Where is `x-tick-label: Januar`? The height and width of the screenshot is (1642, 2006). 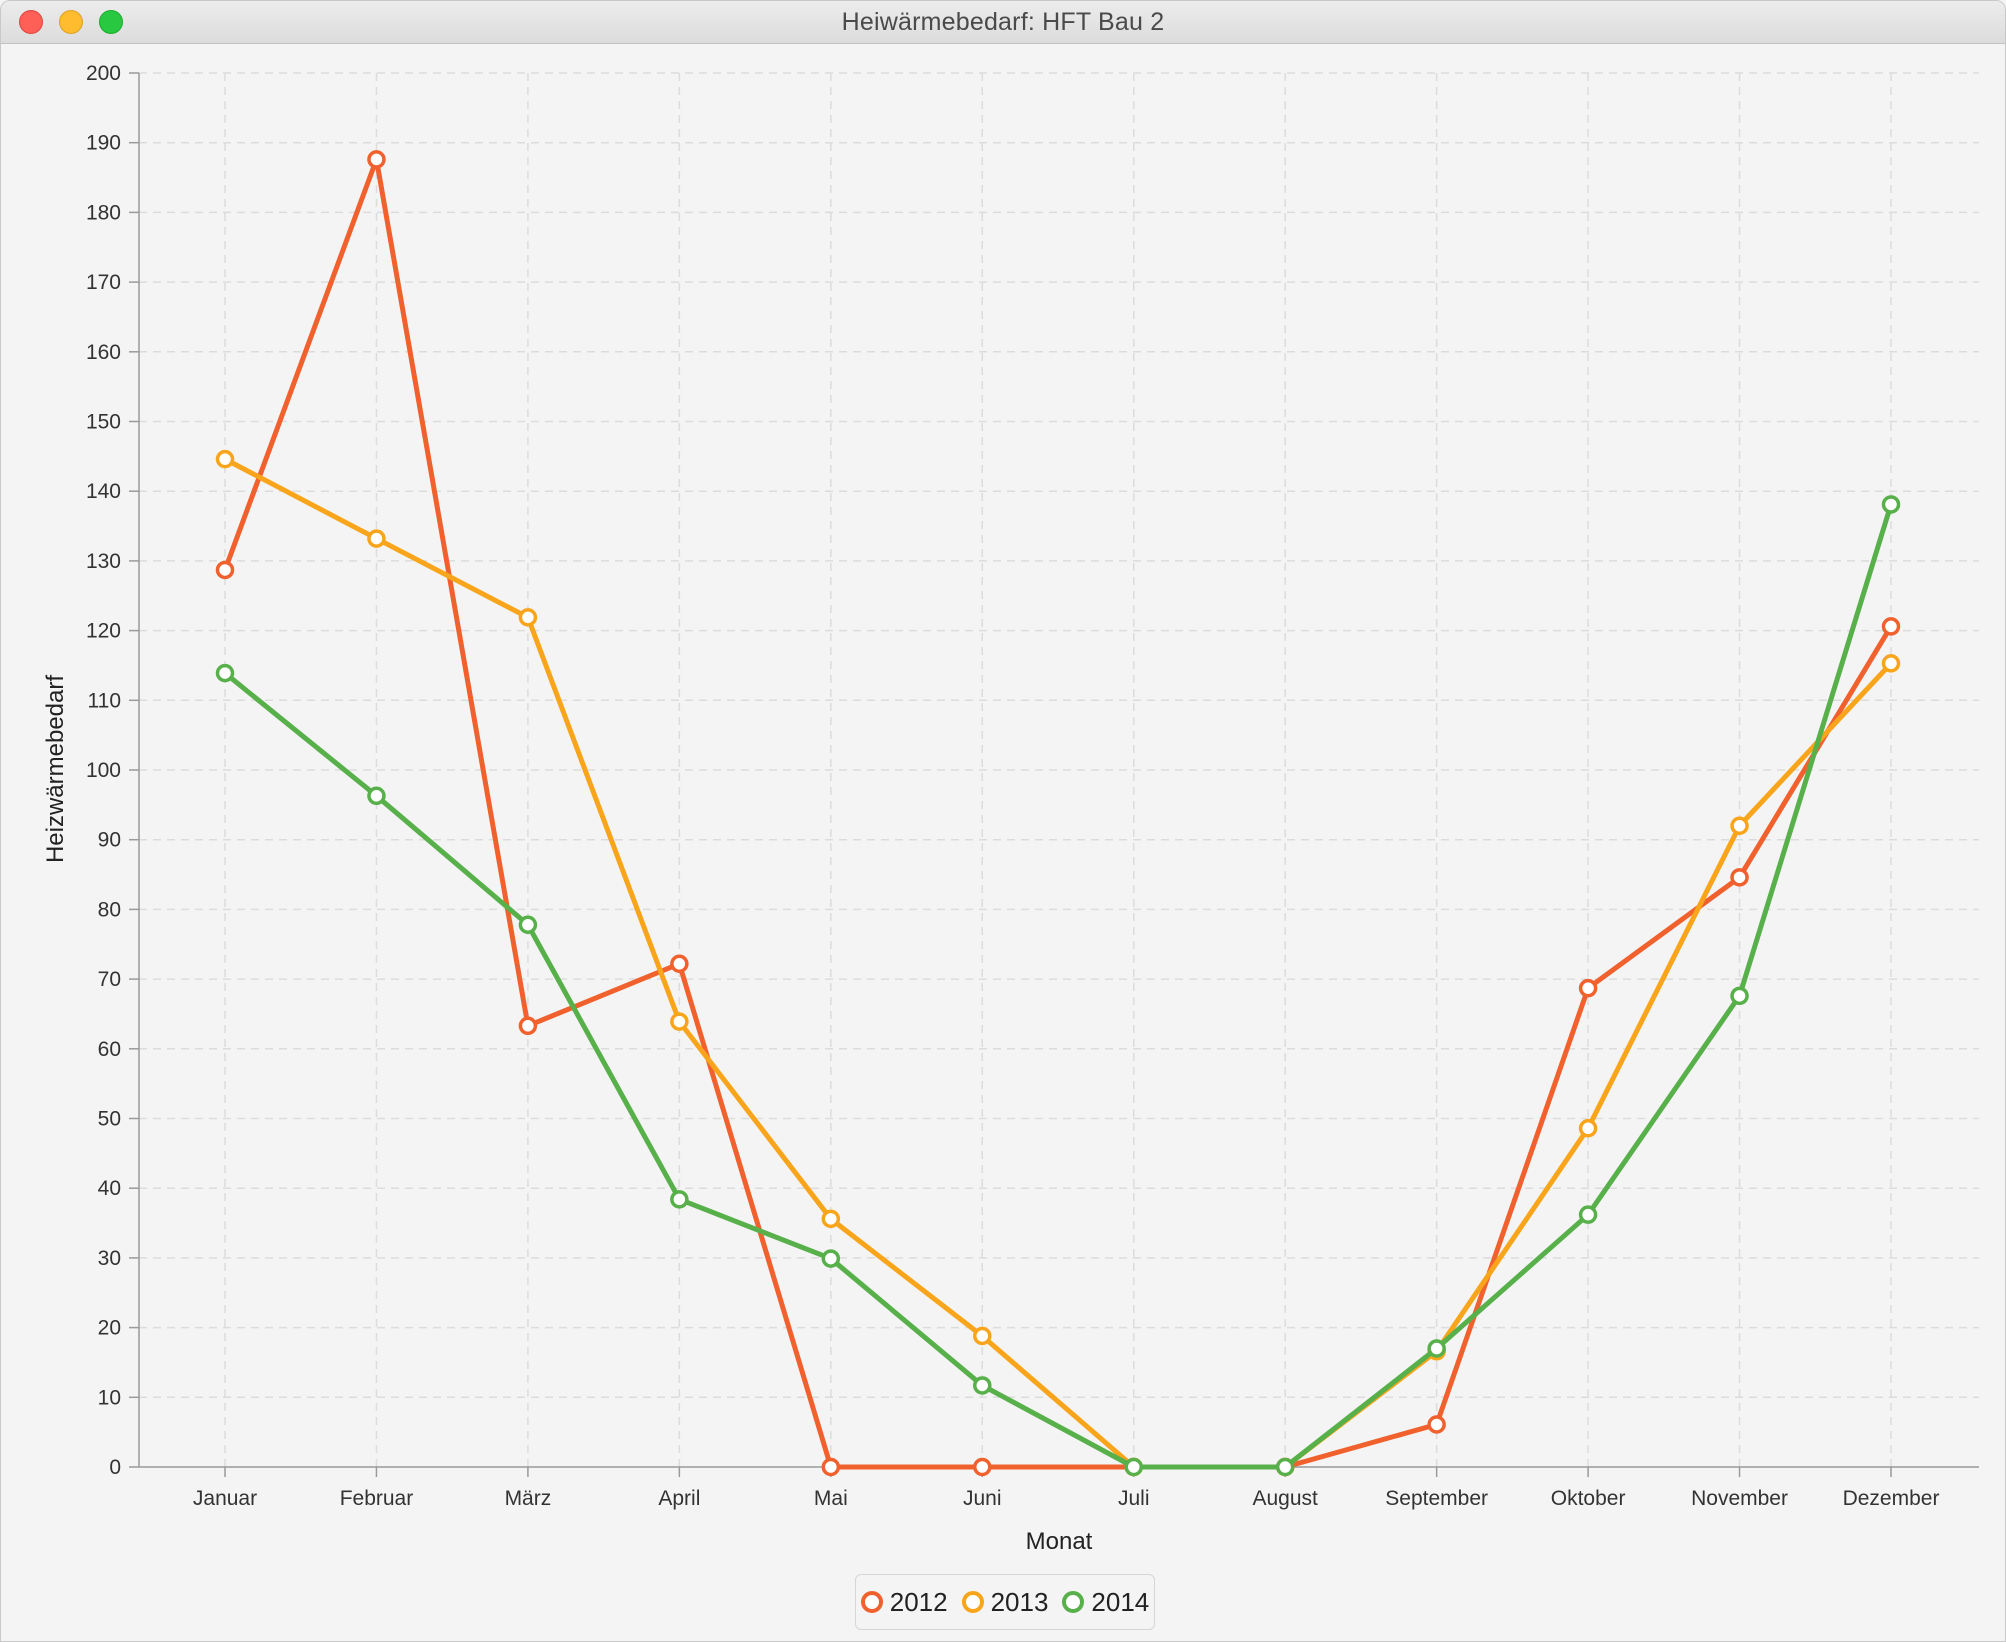
x-tick-label: Januar is located at coordinates (225, 1498).